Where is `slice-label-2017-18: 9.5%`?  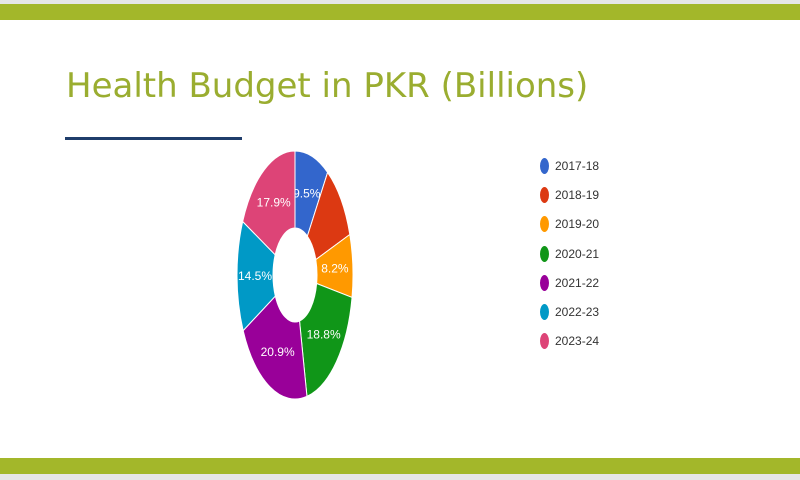 slice-label-2017-18: 9.5% is located at coordinates (307, 193).